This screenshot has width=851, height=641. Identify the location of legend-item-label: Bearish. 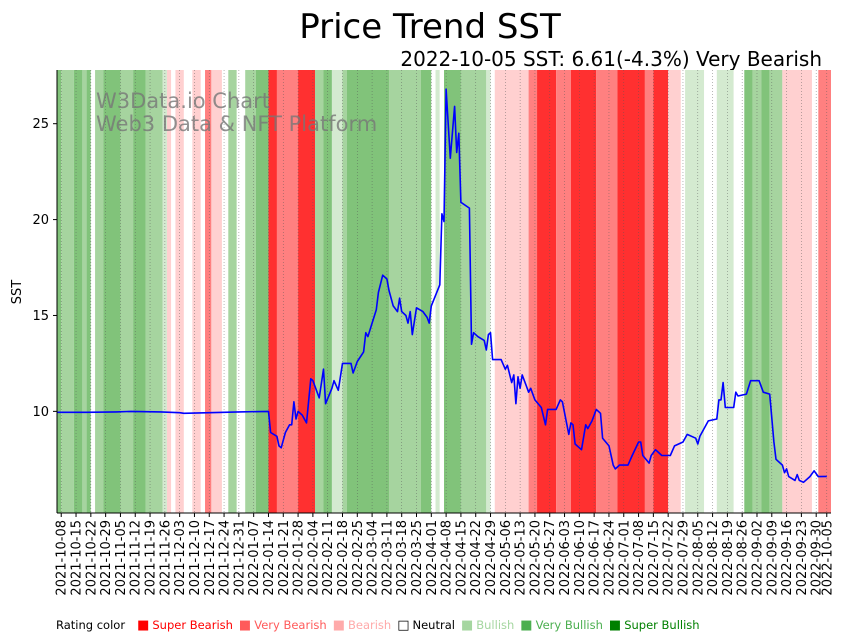
(369, 625).